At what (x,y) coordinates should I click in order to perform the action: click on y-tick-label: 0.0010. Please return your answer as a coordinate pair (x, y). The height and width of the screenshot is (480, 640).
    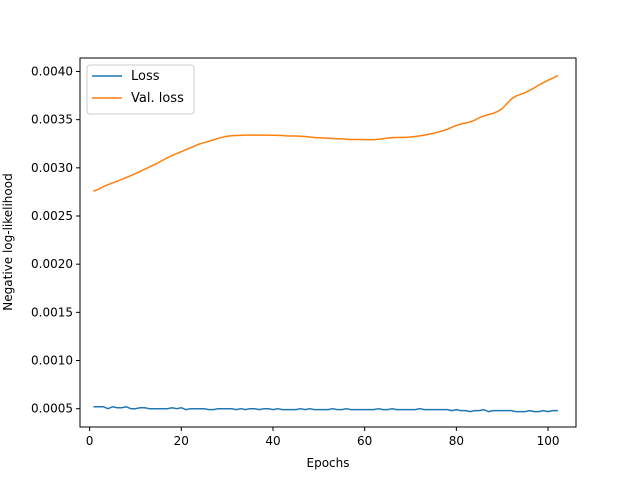
    Looking at the image, I should click on (52, 361).